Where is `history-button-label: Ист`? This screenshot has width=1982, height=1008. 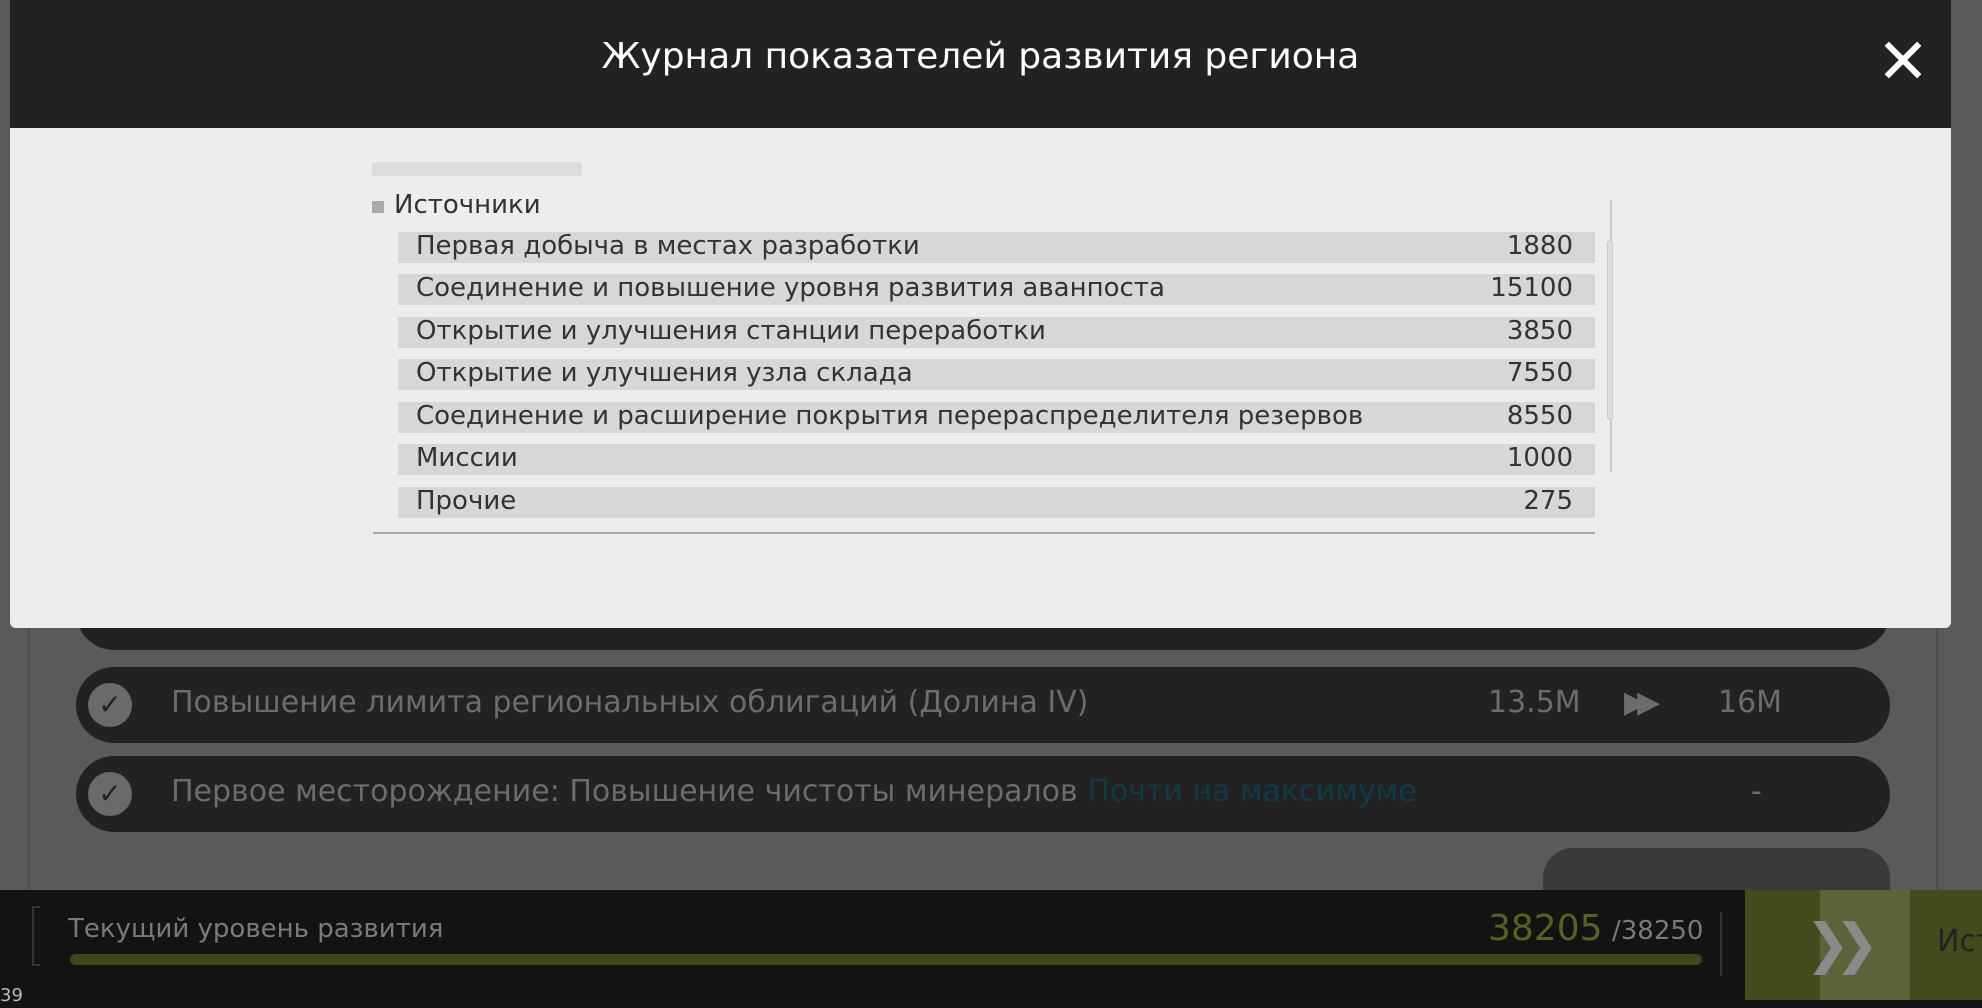
history-button-label: Ист is located at coordinates (1959, 941).